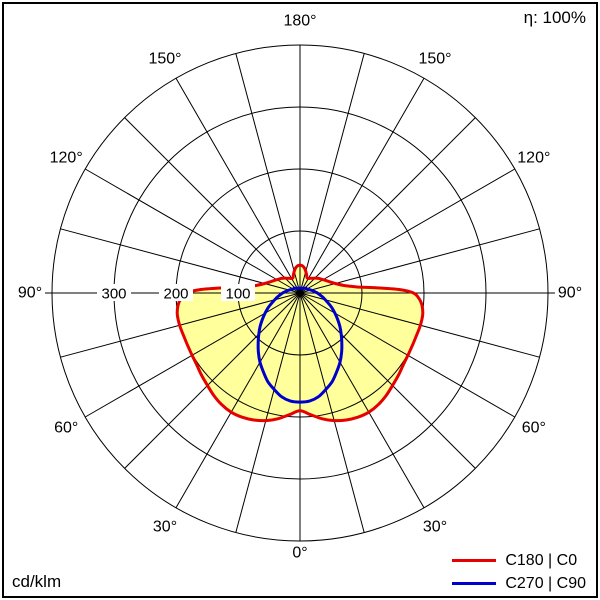 The image size is (600, 600). What do you see at coordinates (435, 526) in the screenshot?
I see `angle-label-30-right: 30°` at bounding box center [435, 526].